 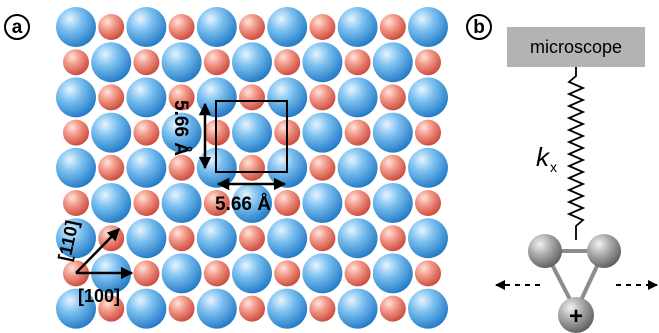 I want to click on panel-b-badge: b, so click(x=479, y=27).